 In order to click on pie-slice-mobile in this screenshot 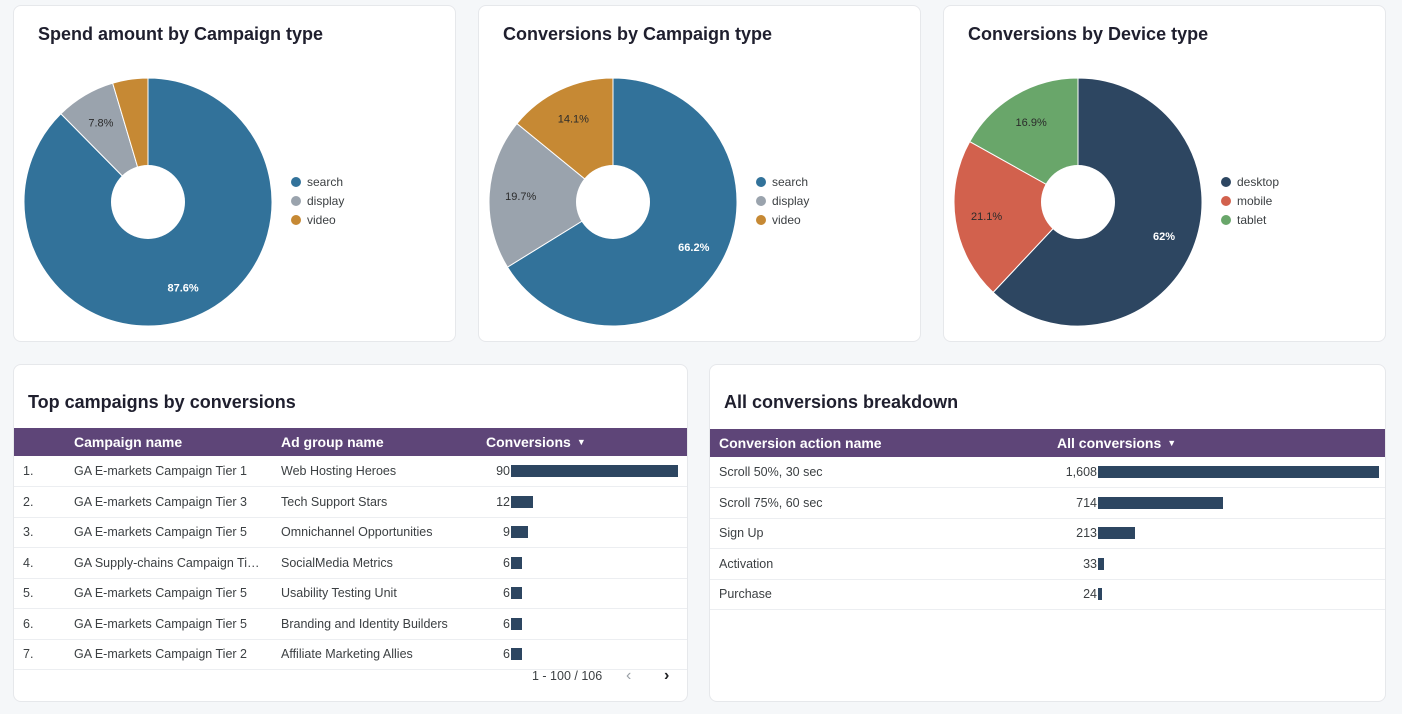, I will do `click(1016, 217)`.